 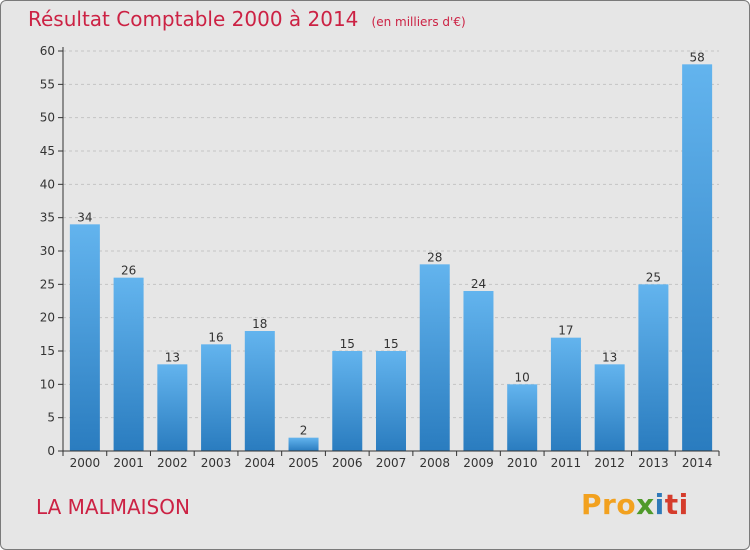 What do you see at coordinates (84, 217) in the screenshot?
I see `data-label: 34` at bounding box center [84, 217].